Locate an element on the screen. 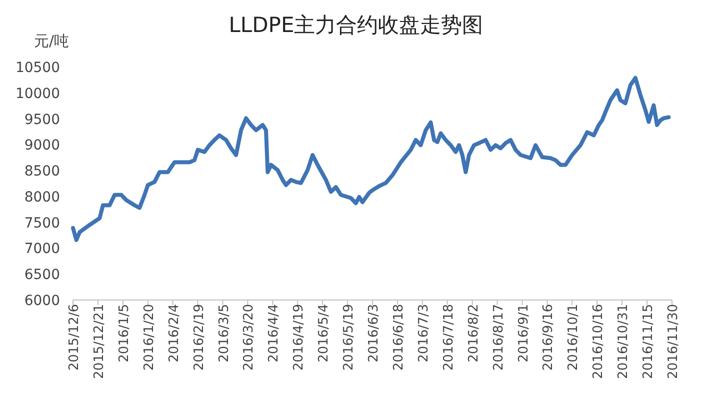 The width and height of the screenshot is (712, 415). y-tick-label: 7000 is located at coordinates (42, 249).